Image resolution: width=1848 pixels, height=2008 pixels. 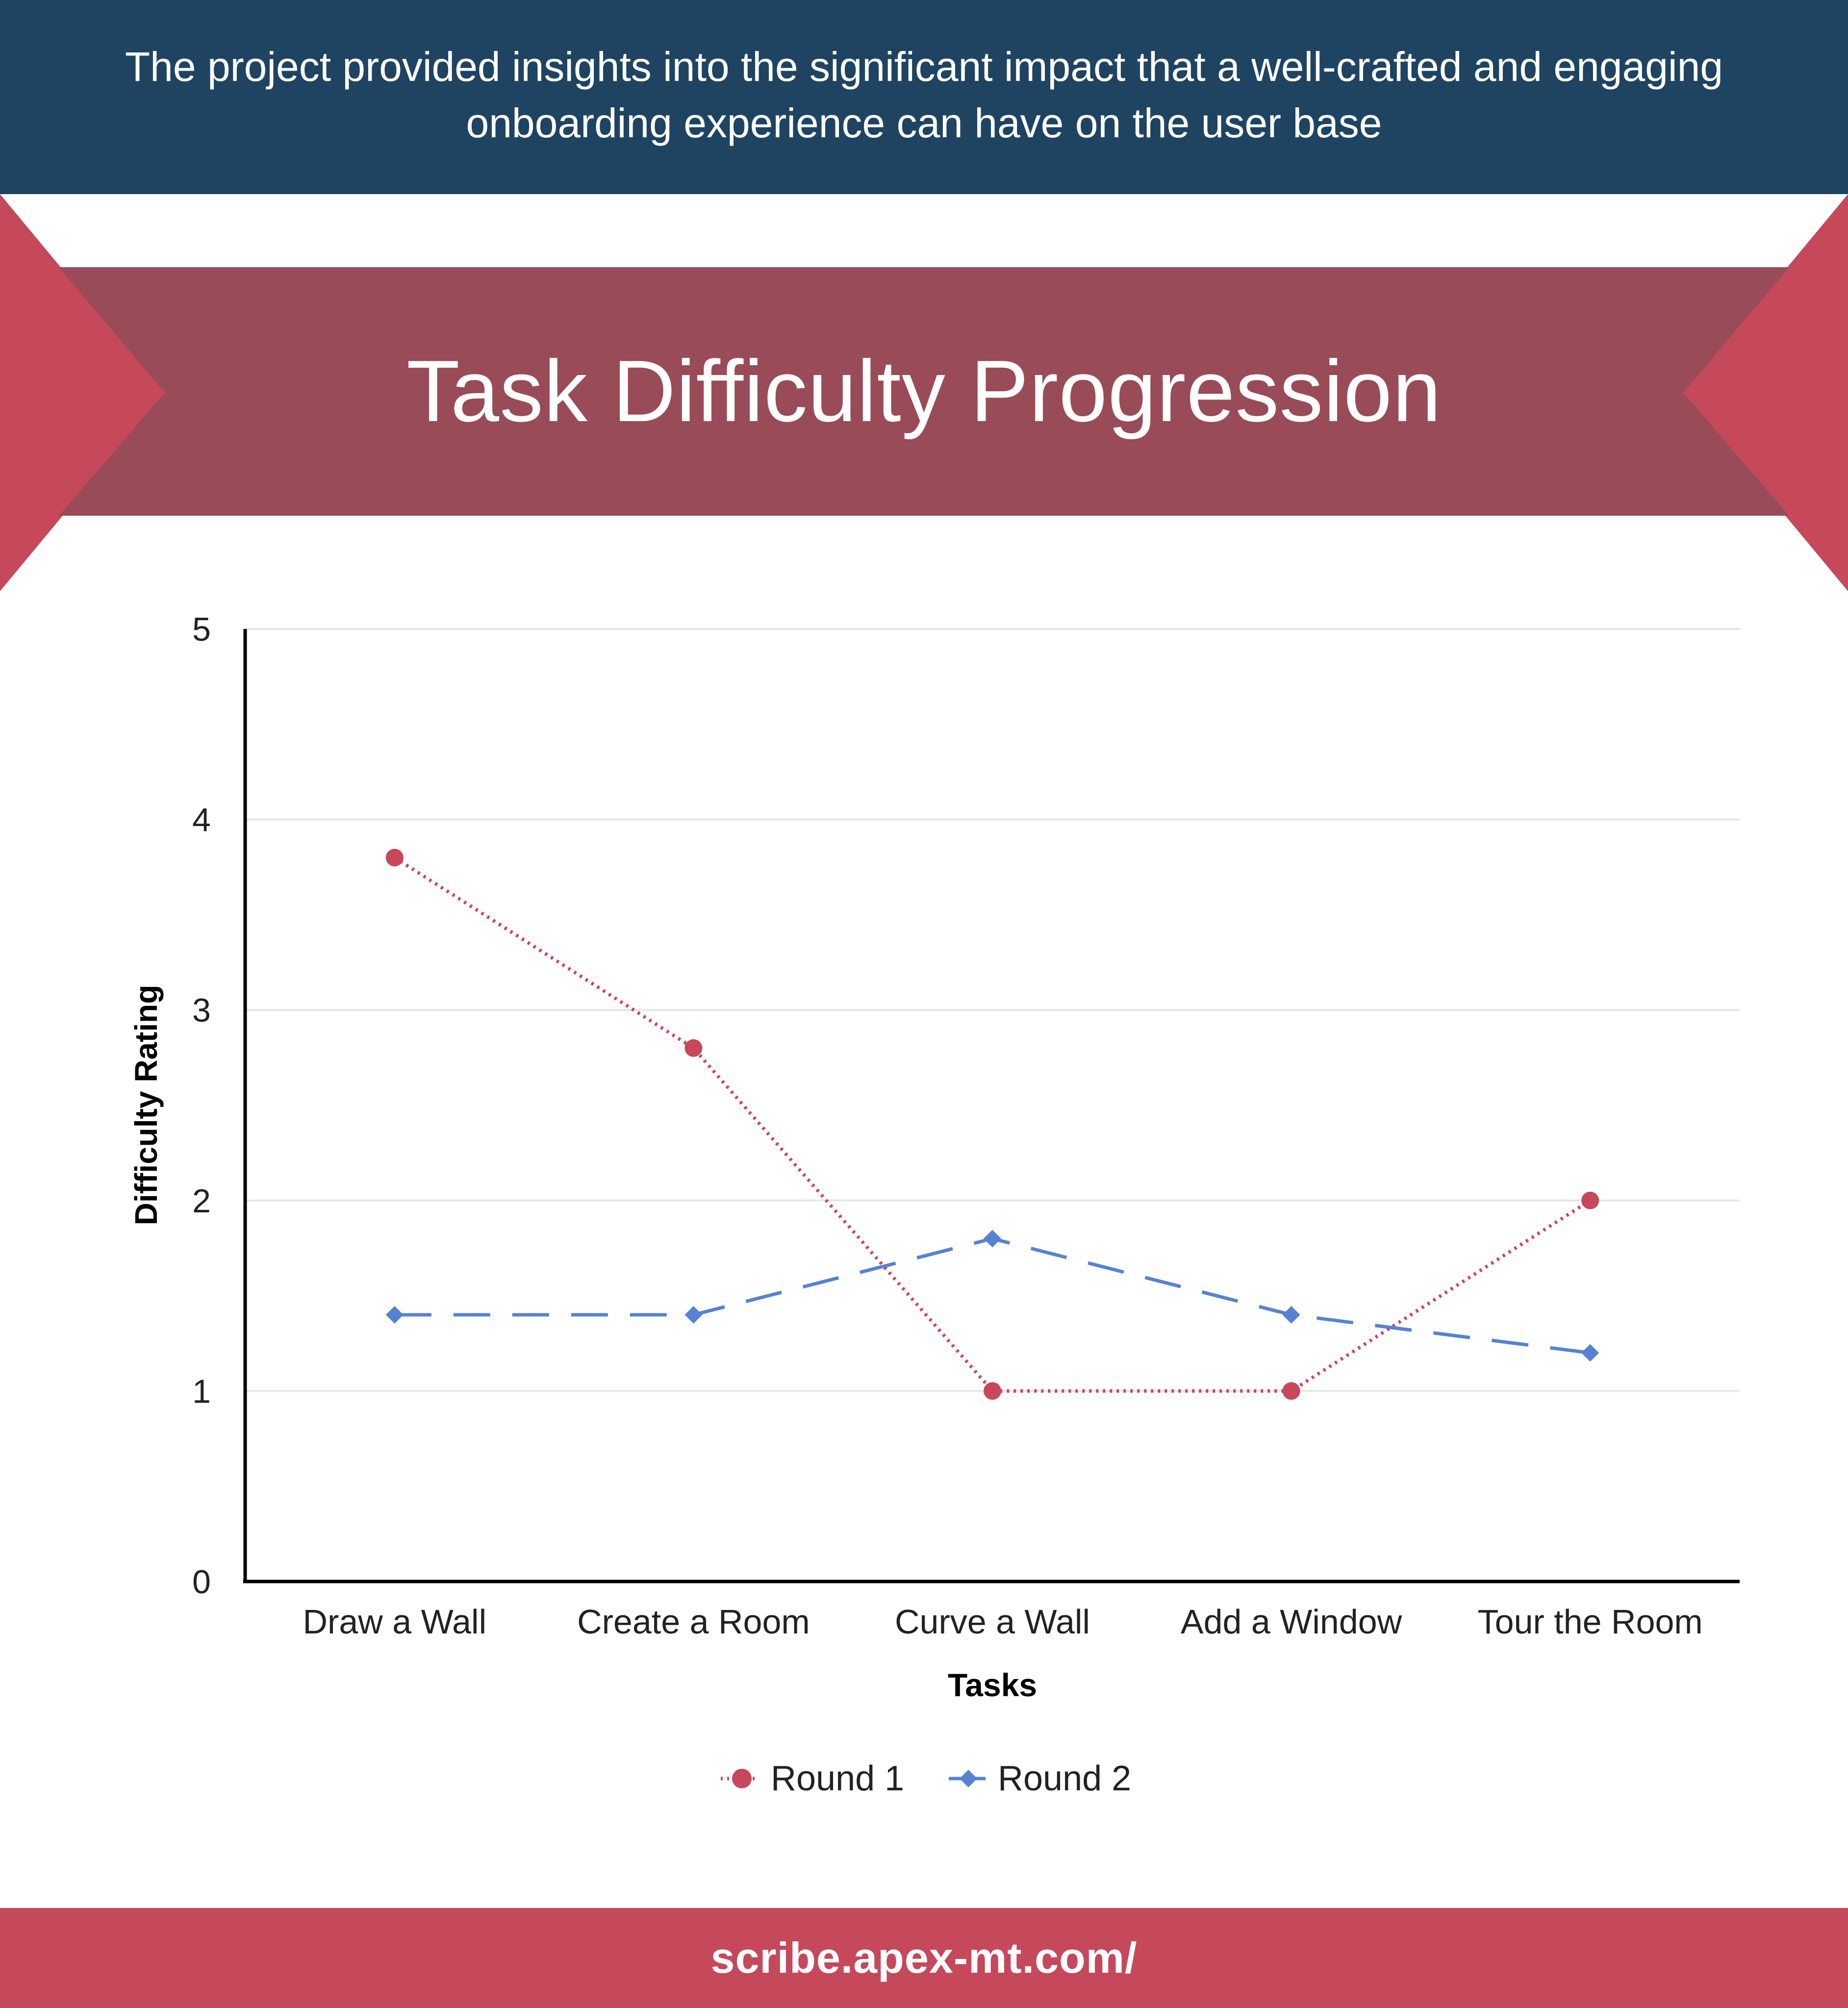 I want to click on legend-item-round-2: Round 2, so click(x=1040, y=1778).